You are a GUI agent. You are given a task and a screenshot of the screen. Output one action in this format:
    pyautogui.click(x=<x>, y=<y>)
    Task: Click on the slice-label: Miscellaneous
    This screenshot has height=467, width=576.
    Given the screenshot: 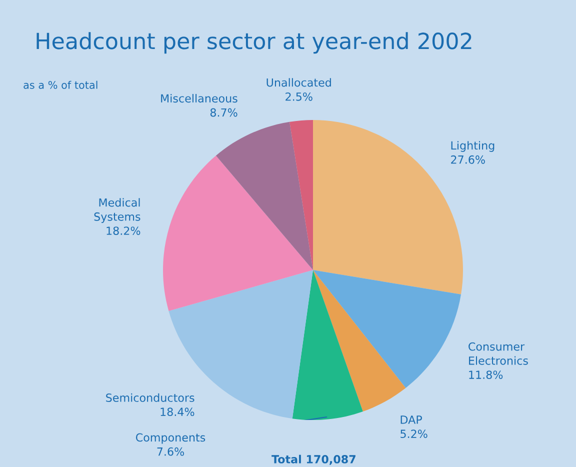 What is the action you would take?
    pyautogui.click(x=199, y=98)
    